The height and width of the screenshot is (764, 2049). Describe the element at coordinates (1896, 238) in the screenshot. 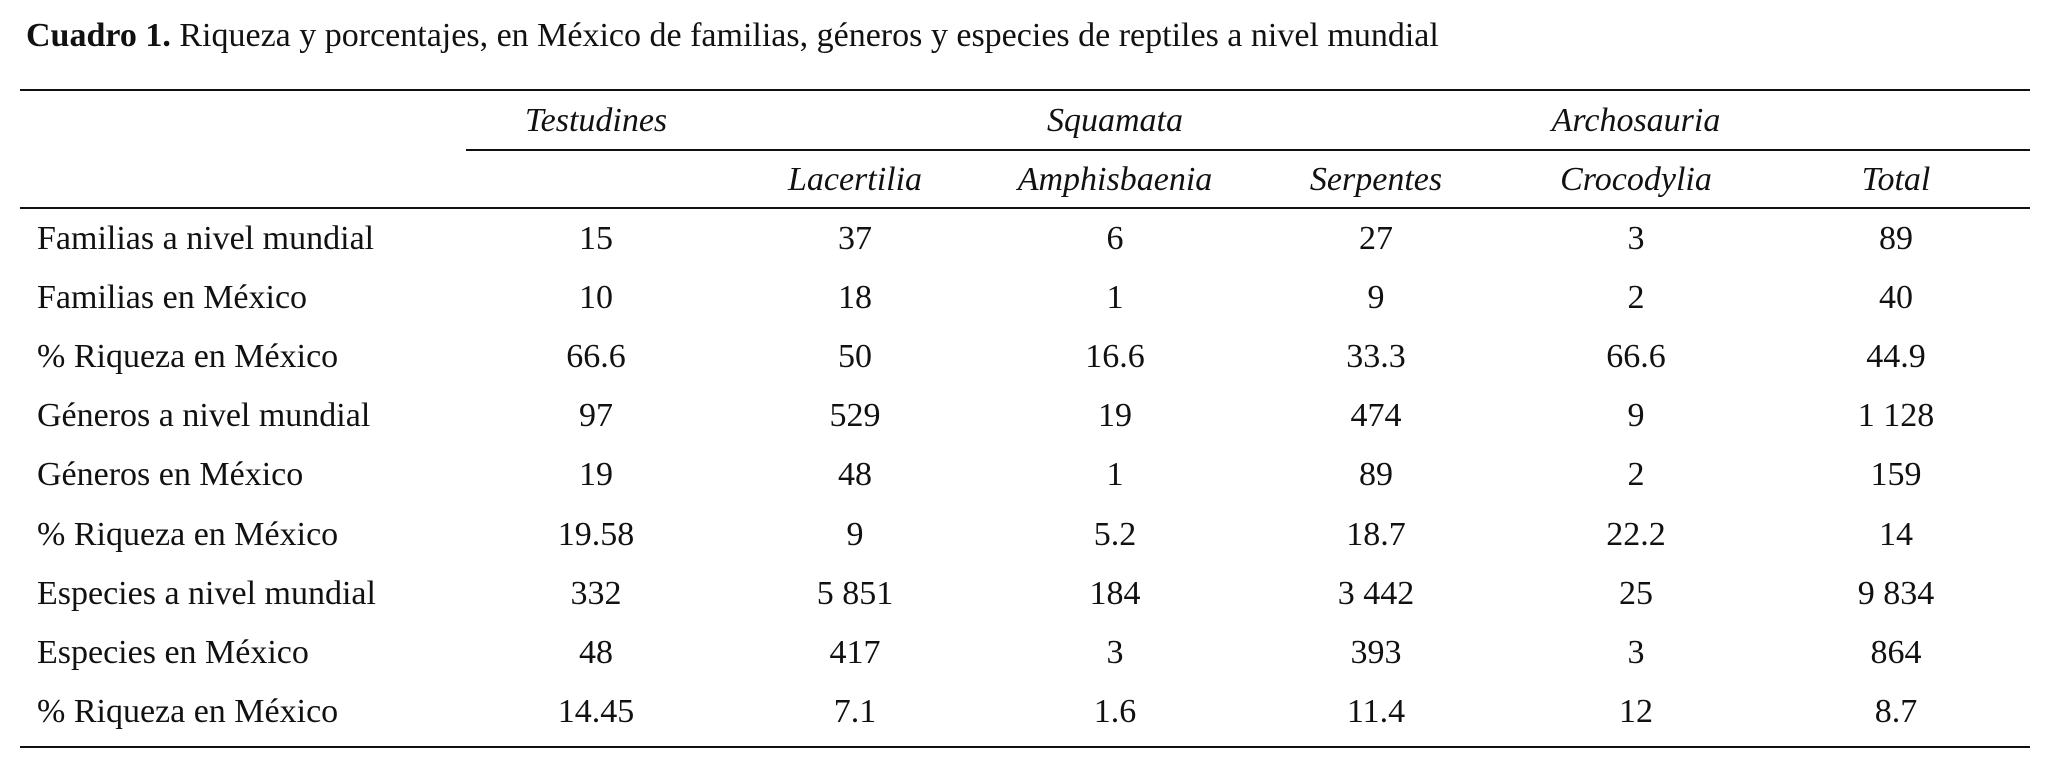

I see `table-cell-total: 89` at that location.